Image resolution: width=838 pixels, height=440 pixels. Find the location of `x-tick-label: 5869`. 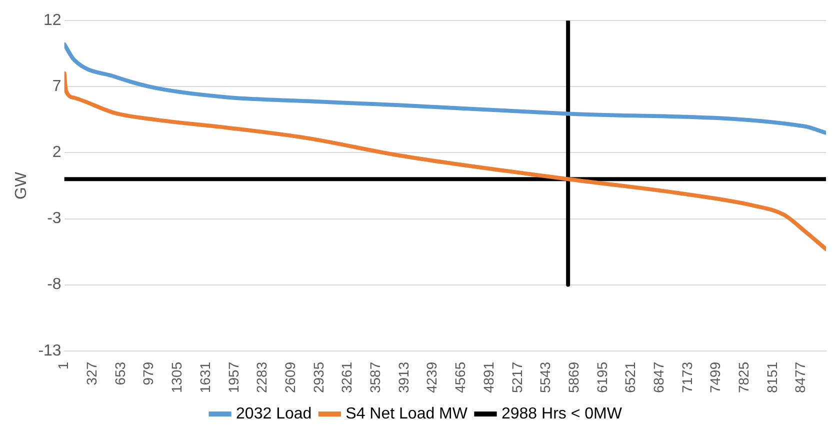

x-tick-label: 5869 is located at coordinates (573, 378).